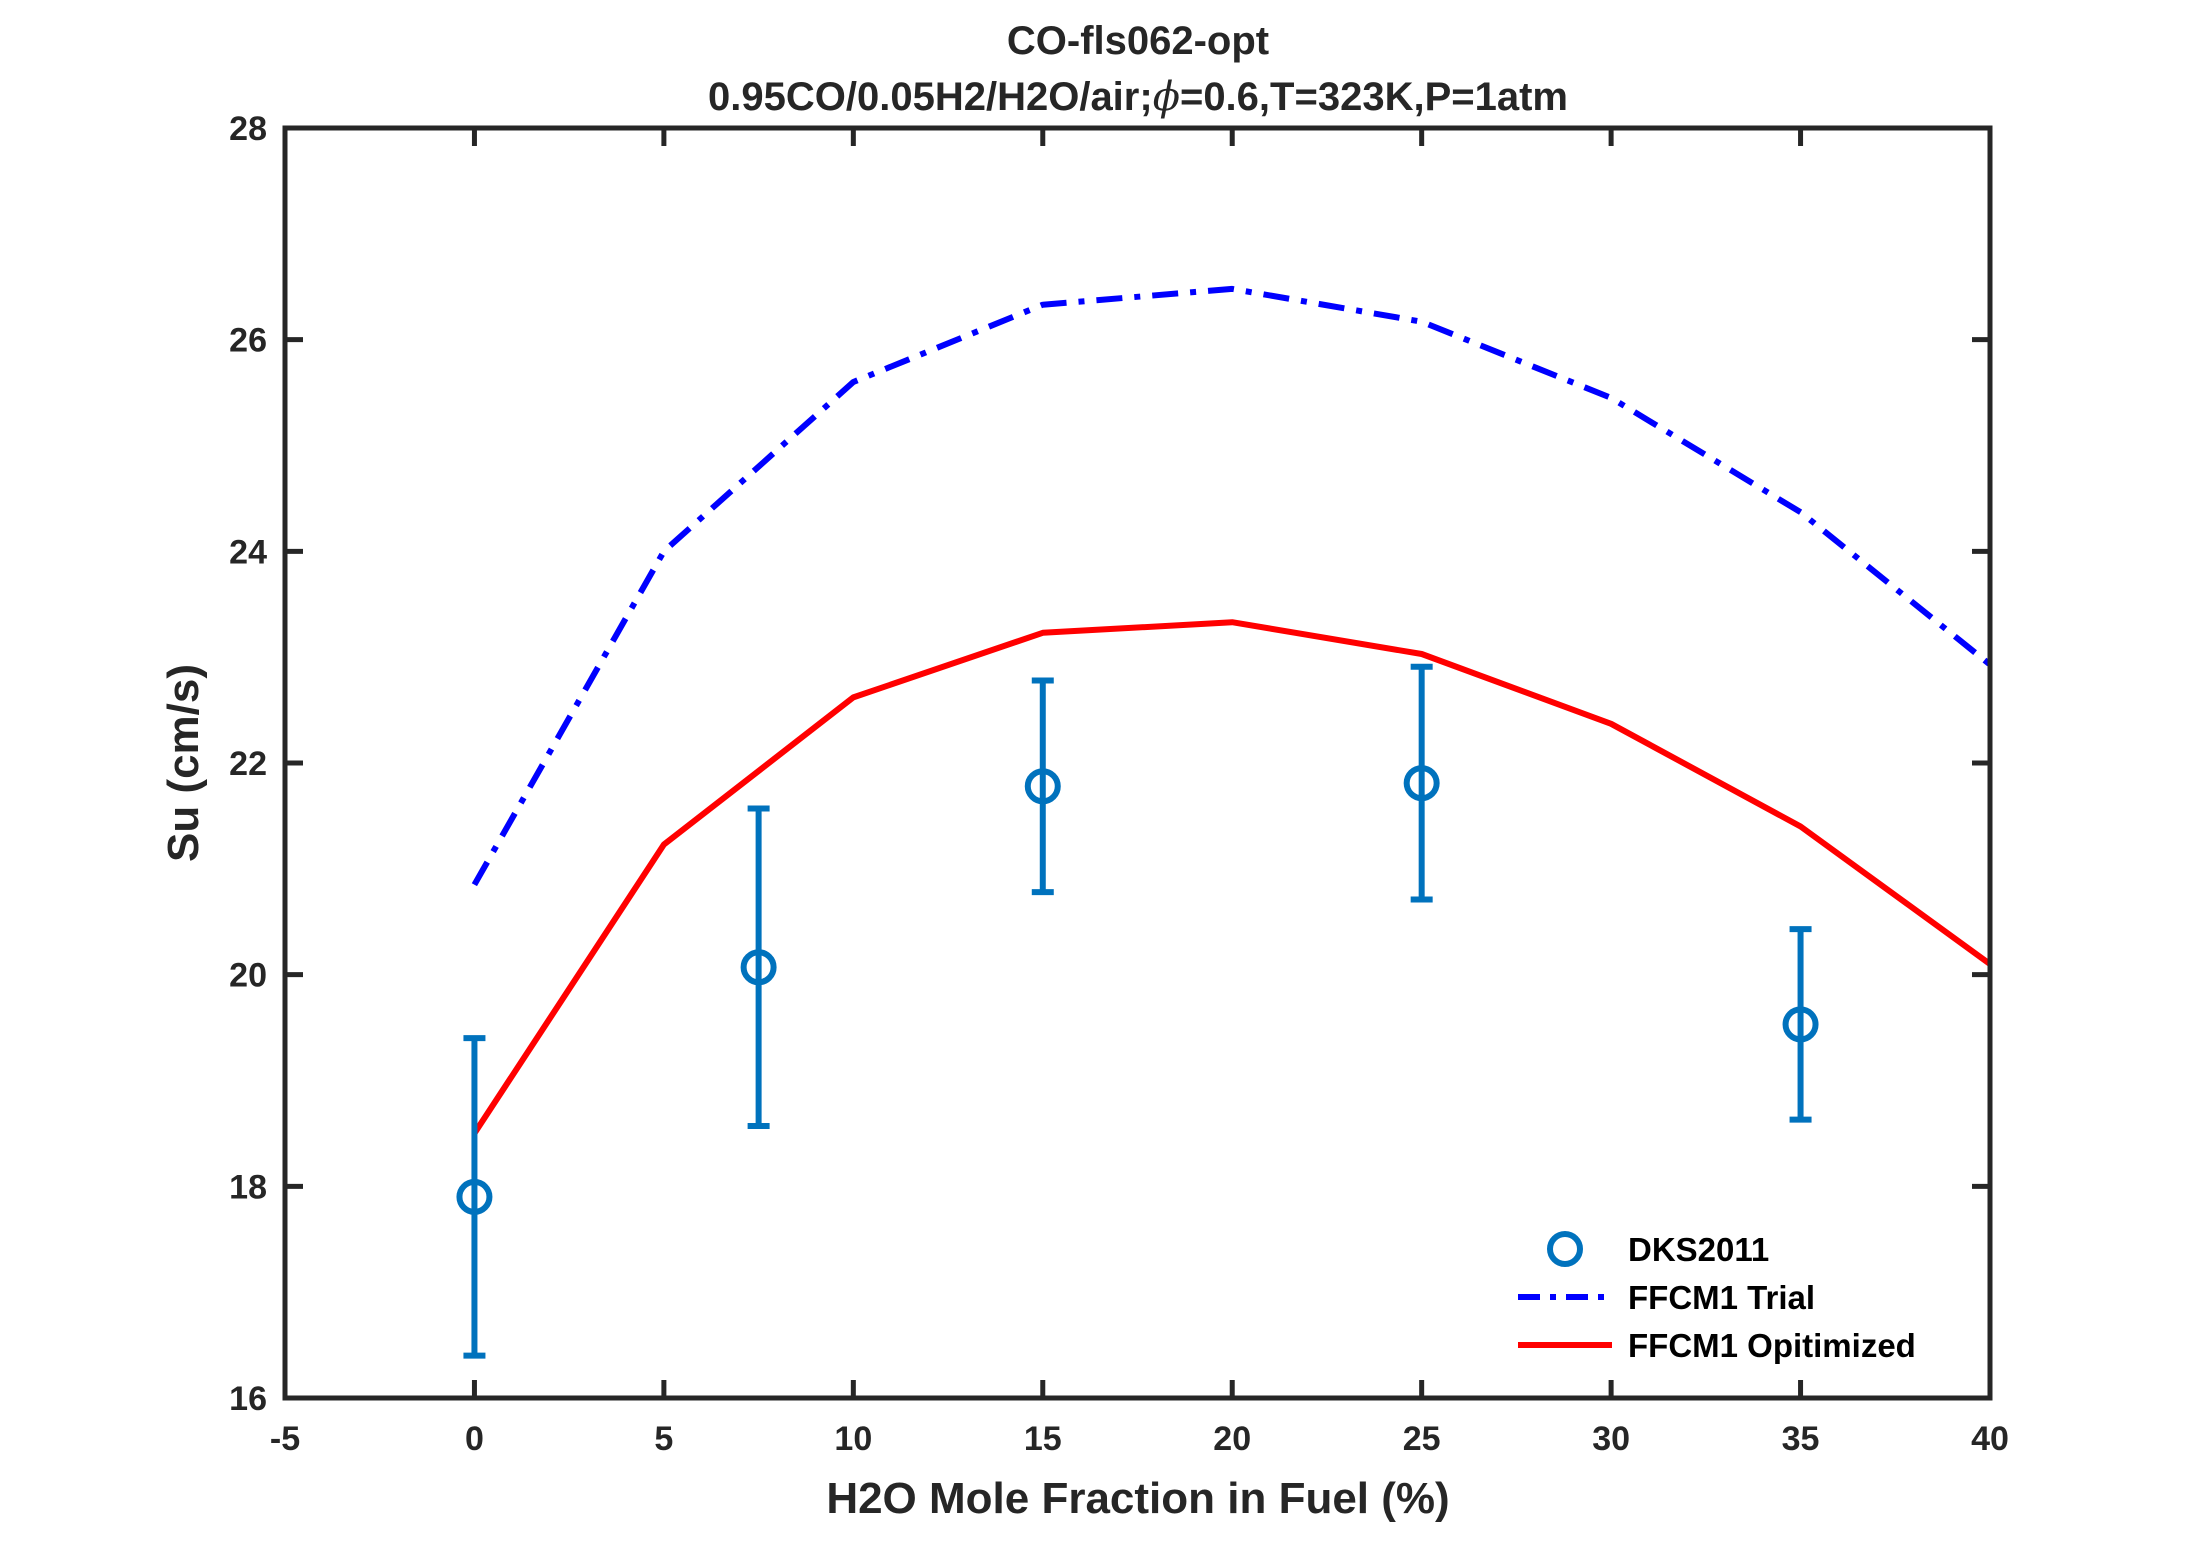  I want to click on x-tick-label: 15, so click(1043, 1439).